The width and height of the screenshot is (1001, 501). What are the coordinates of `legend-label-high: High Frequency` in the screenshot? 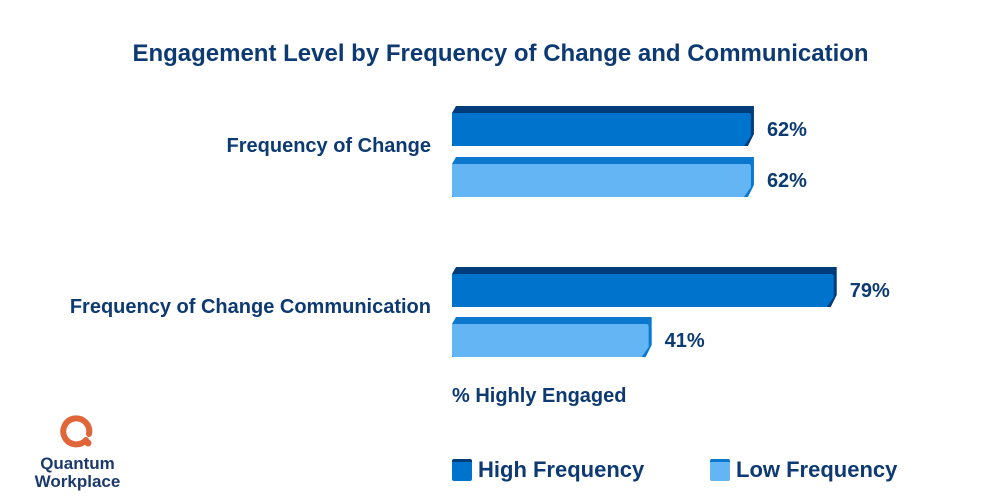 It's located at (561, 469).